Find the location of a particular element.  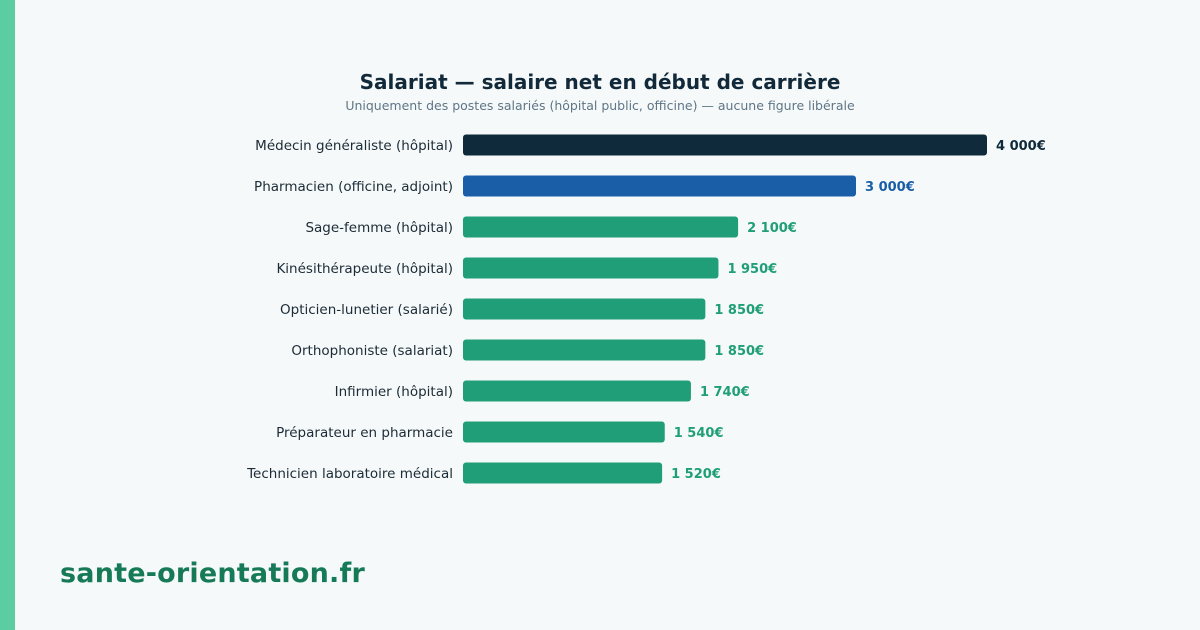

value-label: 1 540€ is located at coordinates (699, 433).